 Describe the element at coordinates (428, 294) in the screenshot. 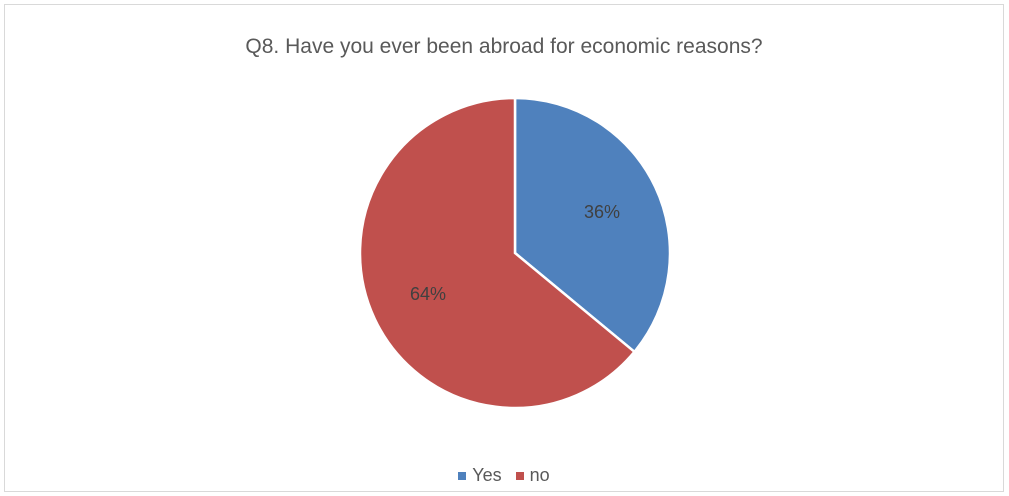

I see `data-label-no: 64%` at that location.